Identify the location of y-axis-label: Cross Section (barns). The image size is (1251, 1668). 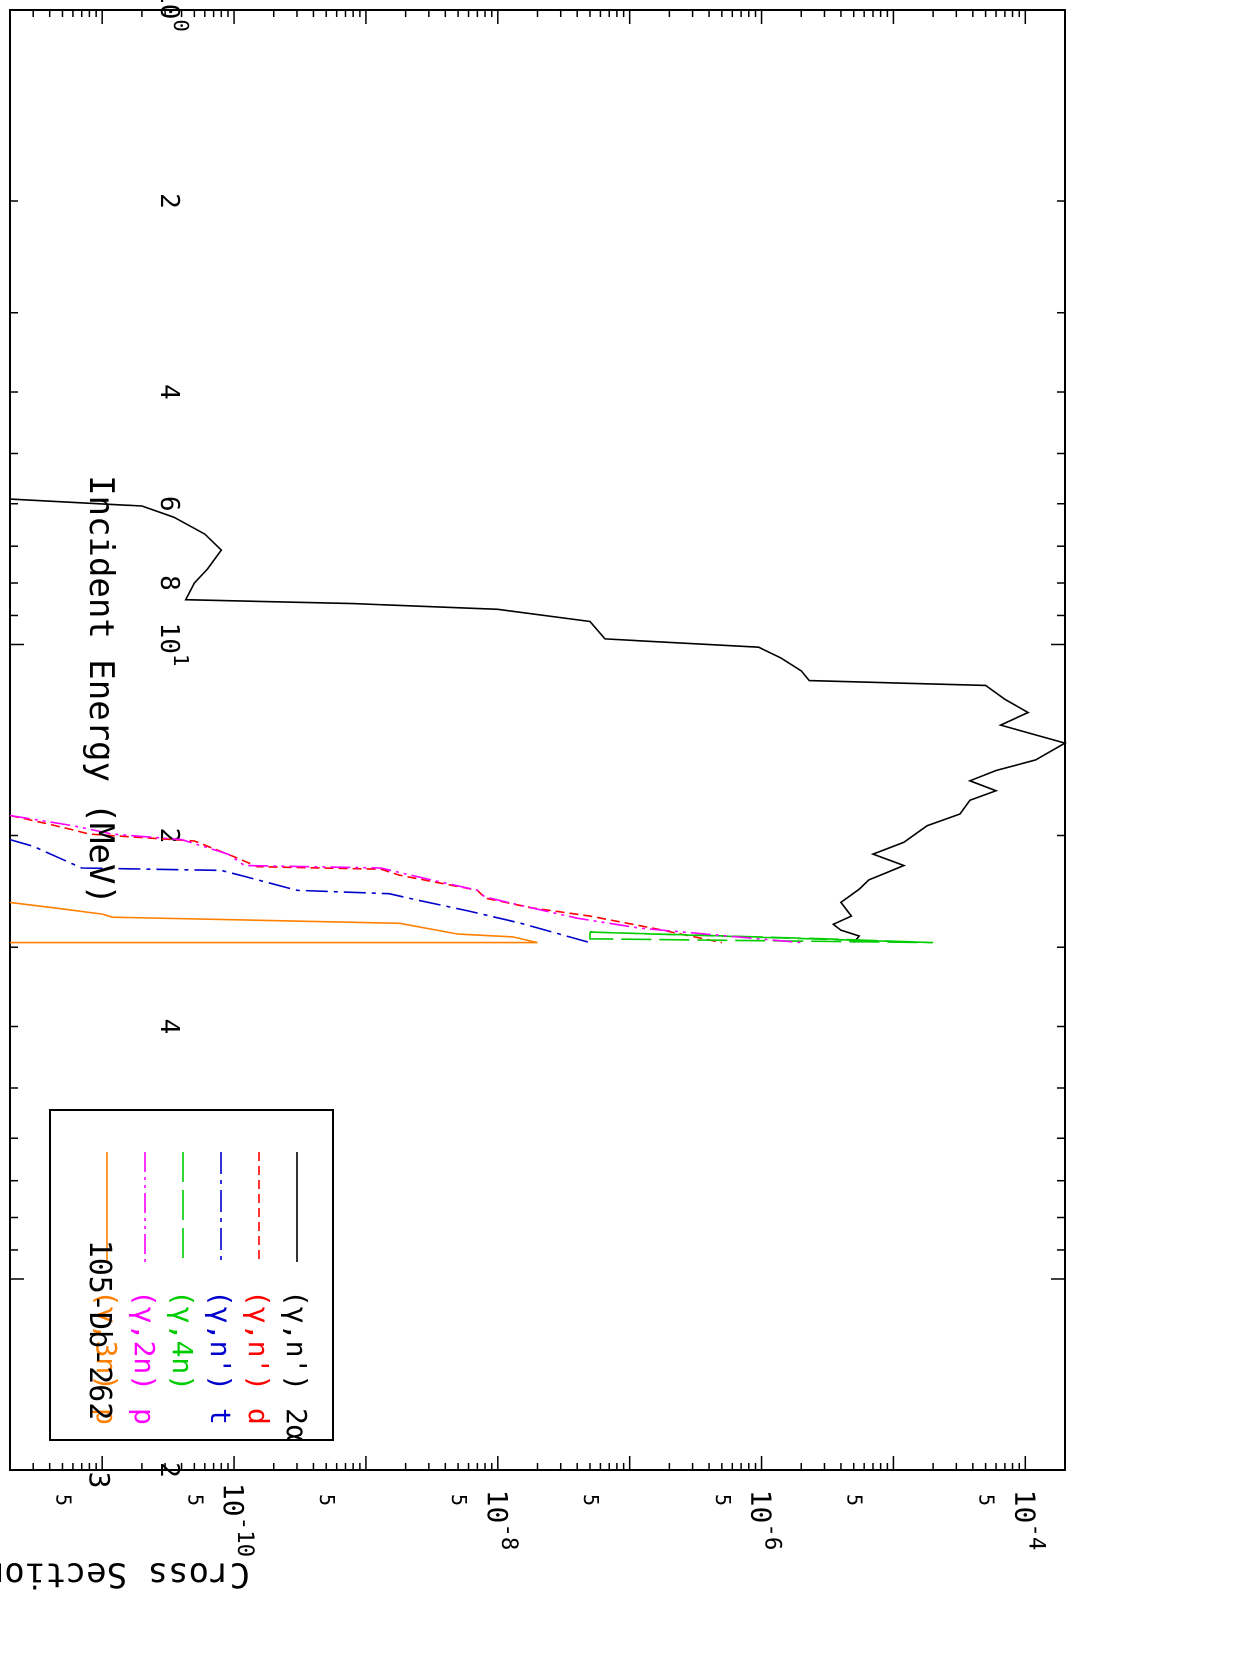
(125, 1575).